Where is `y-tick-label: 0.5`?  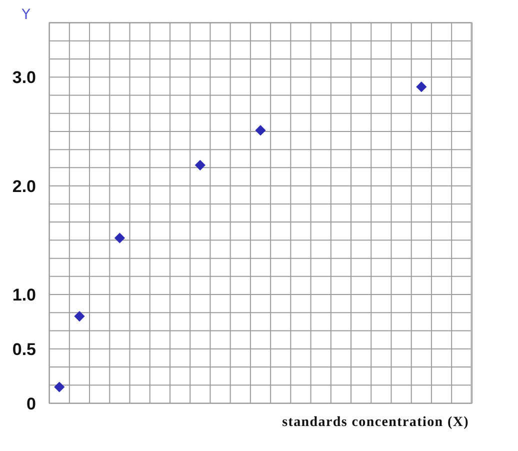
y-tick-label: 0.5 is located at coordinates (24, 348).